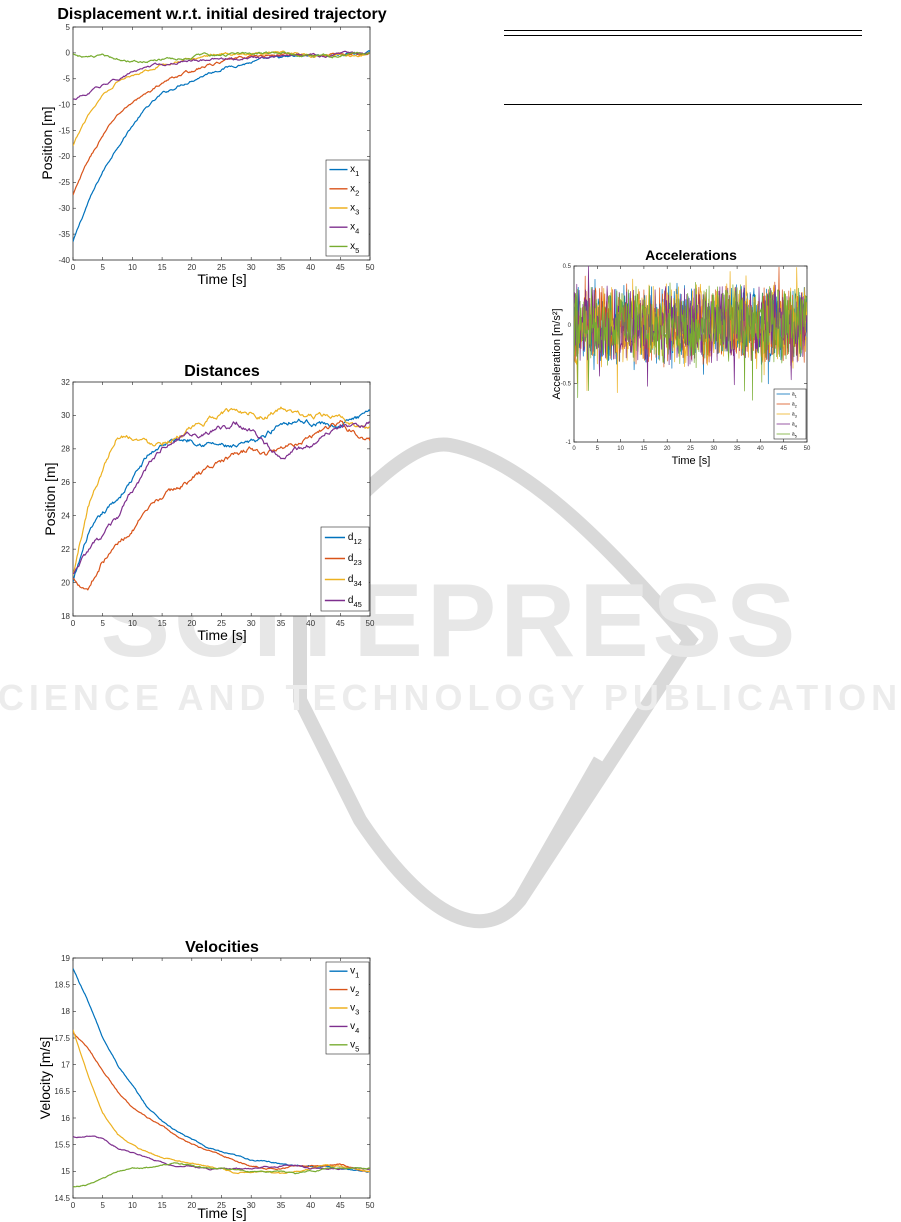 The image size is (901, 1222). I want to click on legend-entry-subscript: 4, so click(796, 426).